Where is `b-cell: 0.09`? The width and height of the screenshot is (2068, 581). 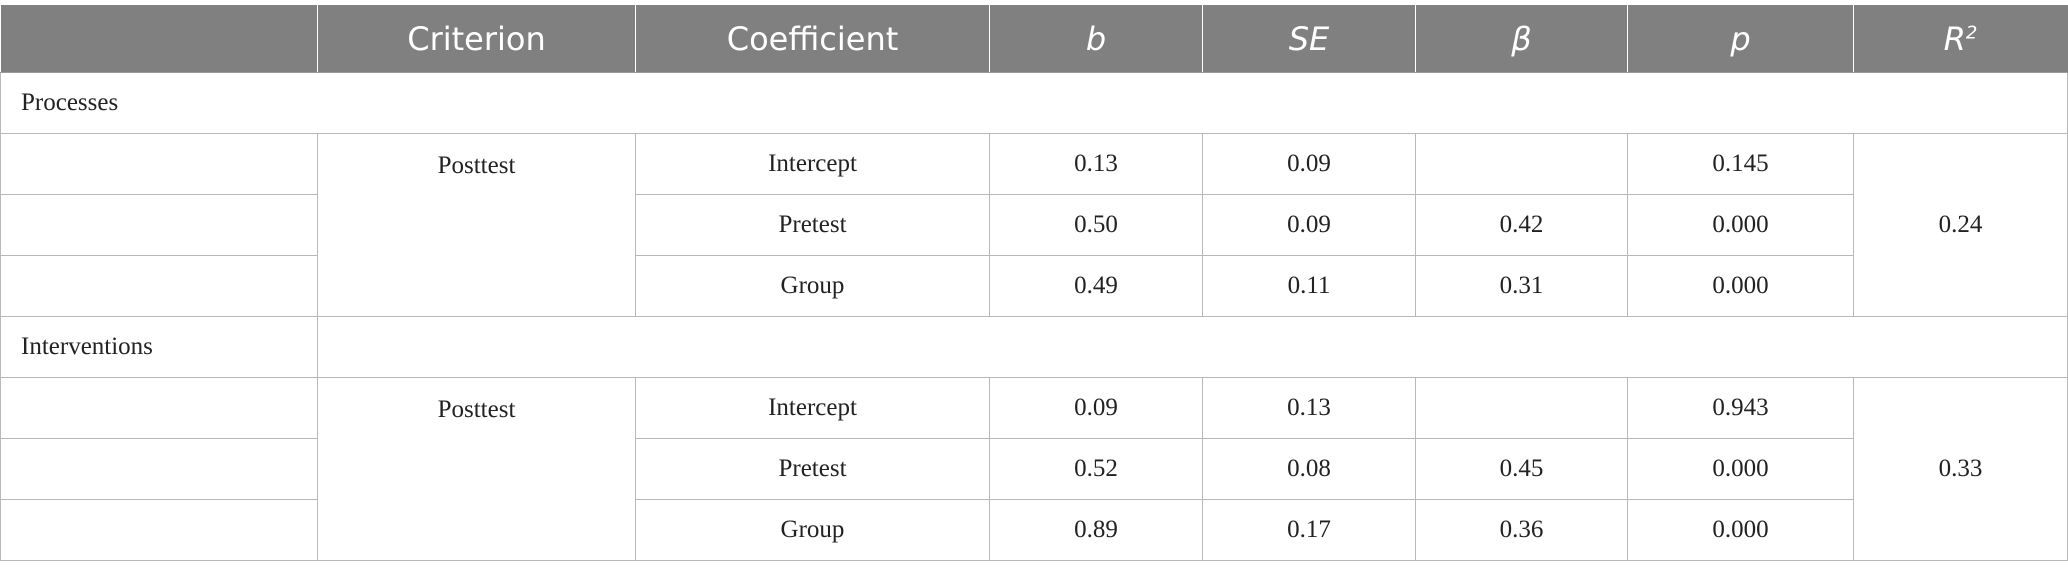 b-cell: 0.09 is located at coordinates (1096, 408).